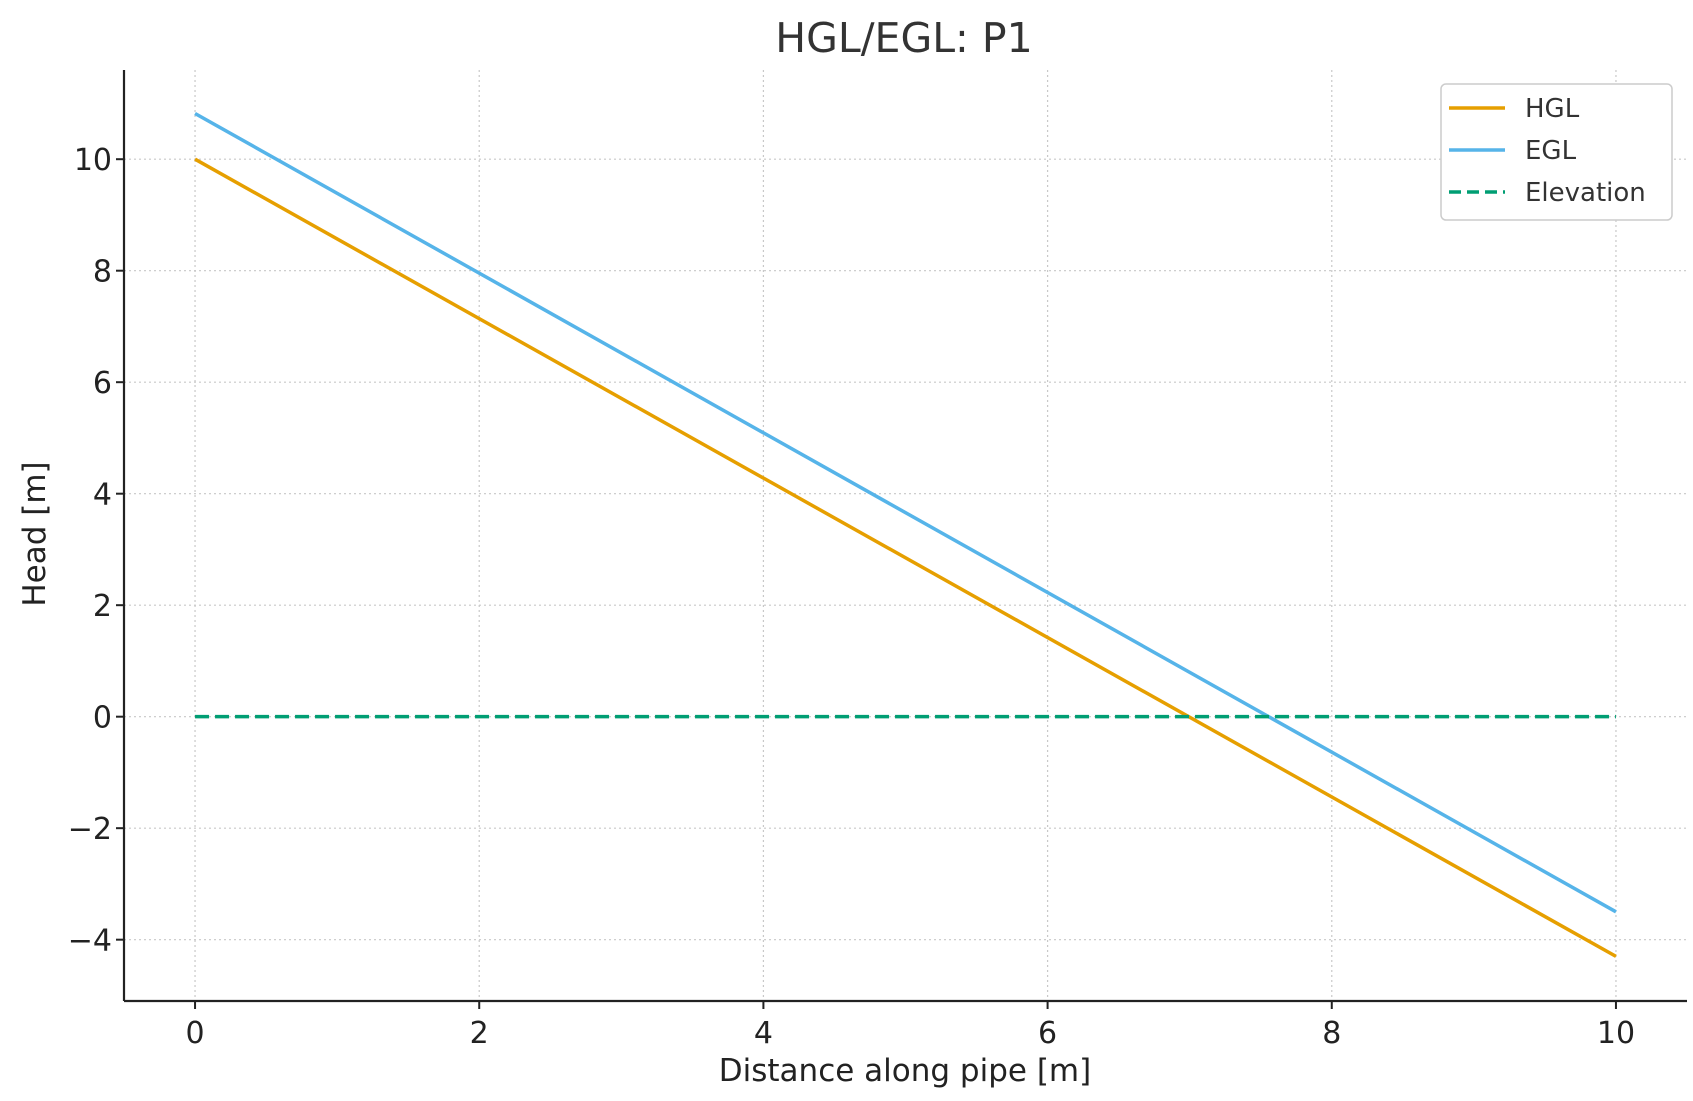  I want to click on x-tick-label: 10, so click(1616, 1033).